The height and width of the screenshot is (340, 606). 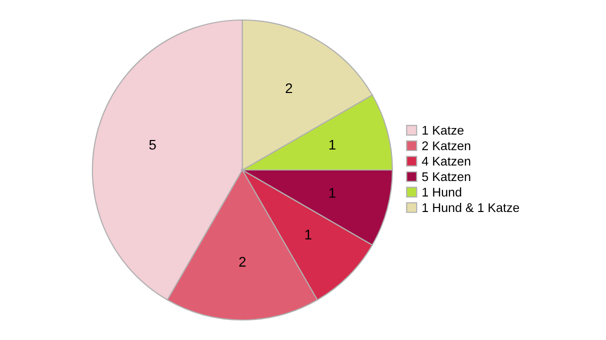 I want to click on legend-label: 4 Katzen, so click(x=446, y=161).